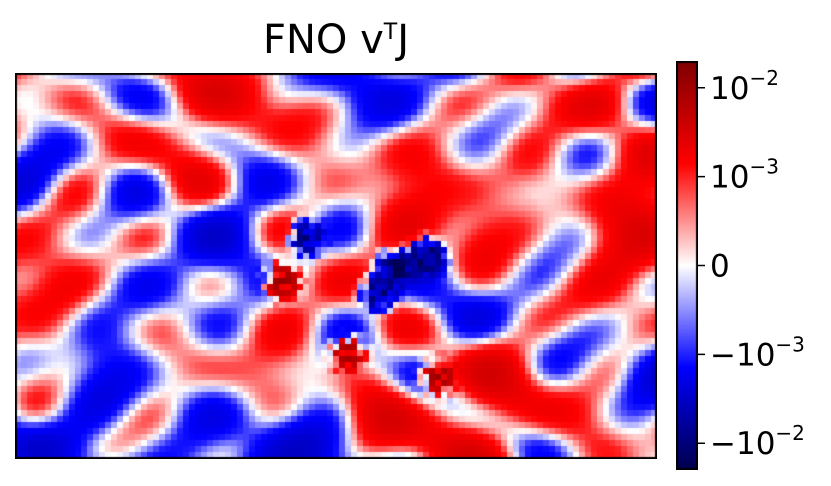 Image resolution: width=831 pixels, height=486 pixels. Describe the element at coordinates (751, 264) in the screenshot. I see `colorbar-axis: 10⁻² 10⁻³ 0 −10−3 −10−2` at that location.